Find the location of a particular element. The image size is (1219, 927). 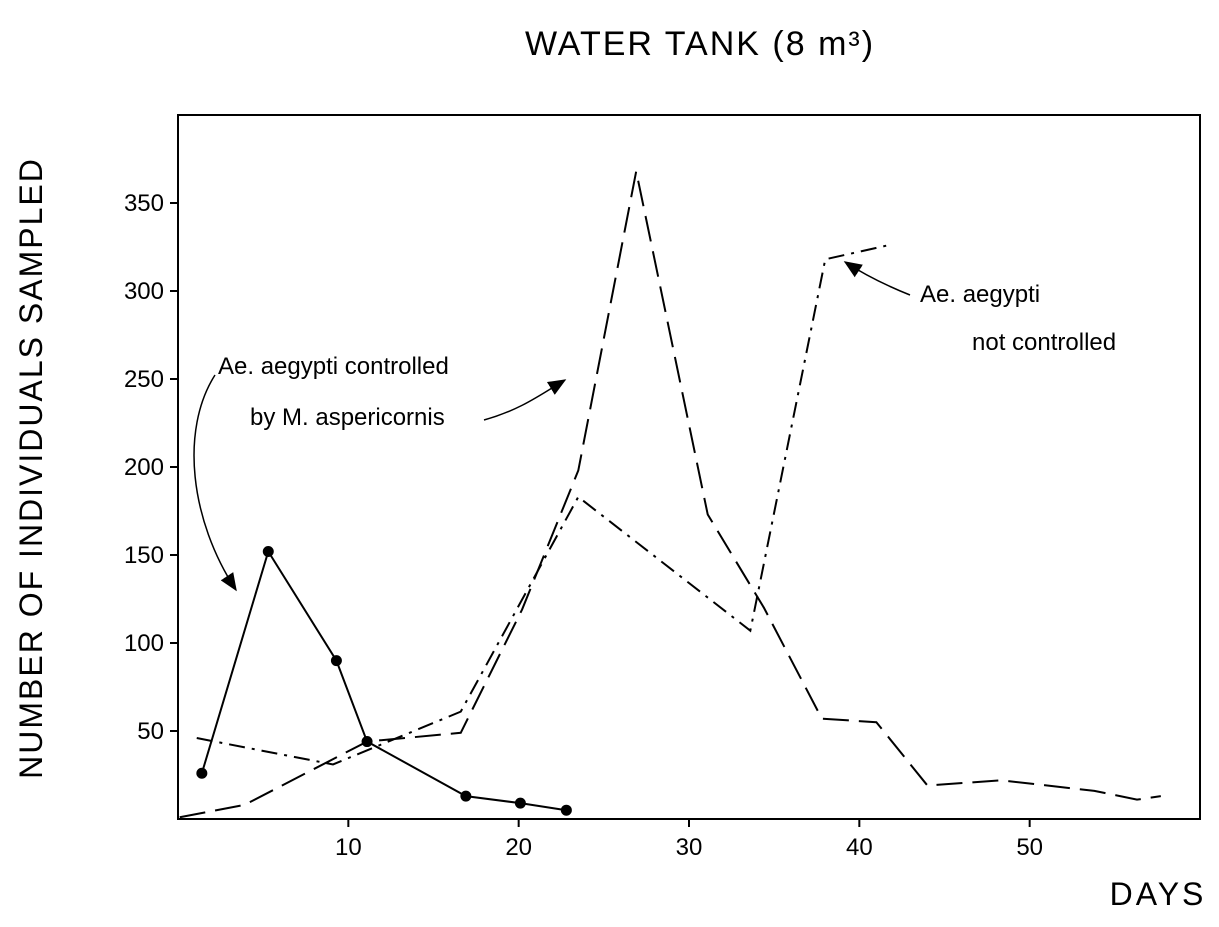

annotation: Ae. aegypti controlled is located at coordinates (333, 366).